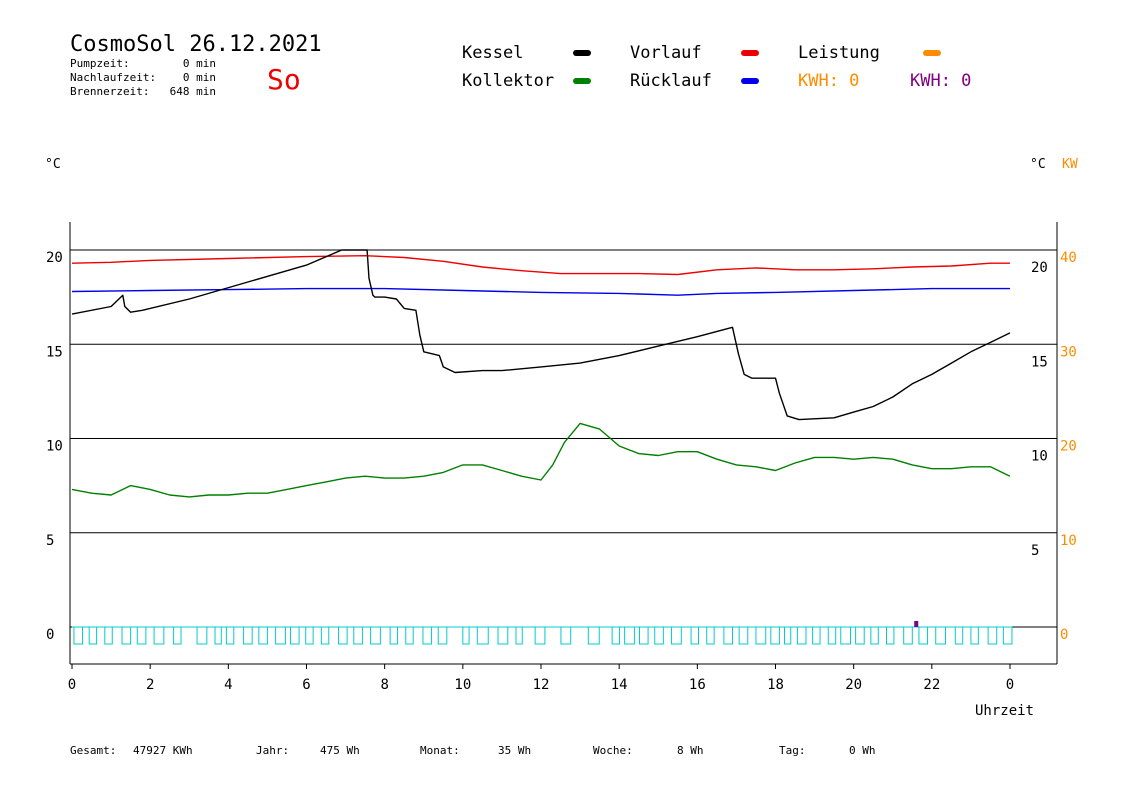 The width and height of the screenshot is (1148, 812). I want to click on y-tick-right-temp: 20, so click(1039, 268).